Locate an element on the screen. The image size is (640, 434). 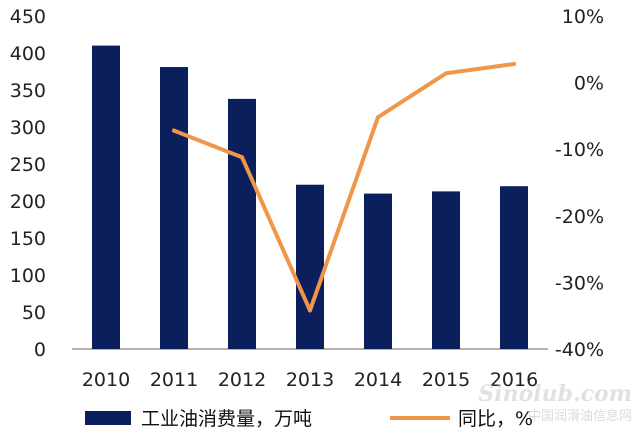
x-tick-label: 2016 is located at coordinates (514, 380).